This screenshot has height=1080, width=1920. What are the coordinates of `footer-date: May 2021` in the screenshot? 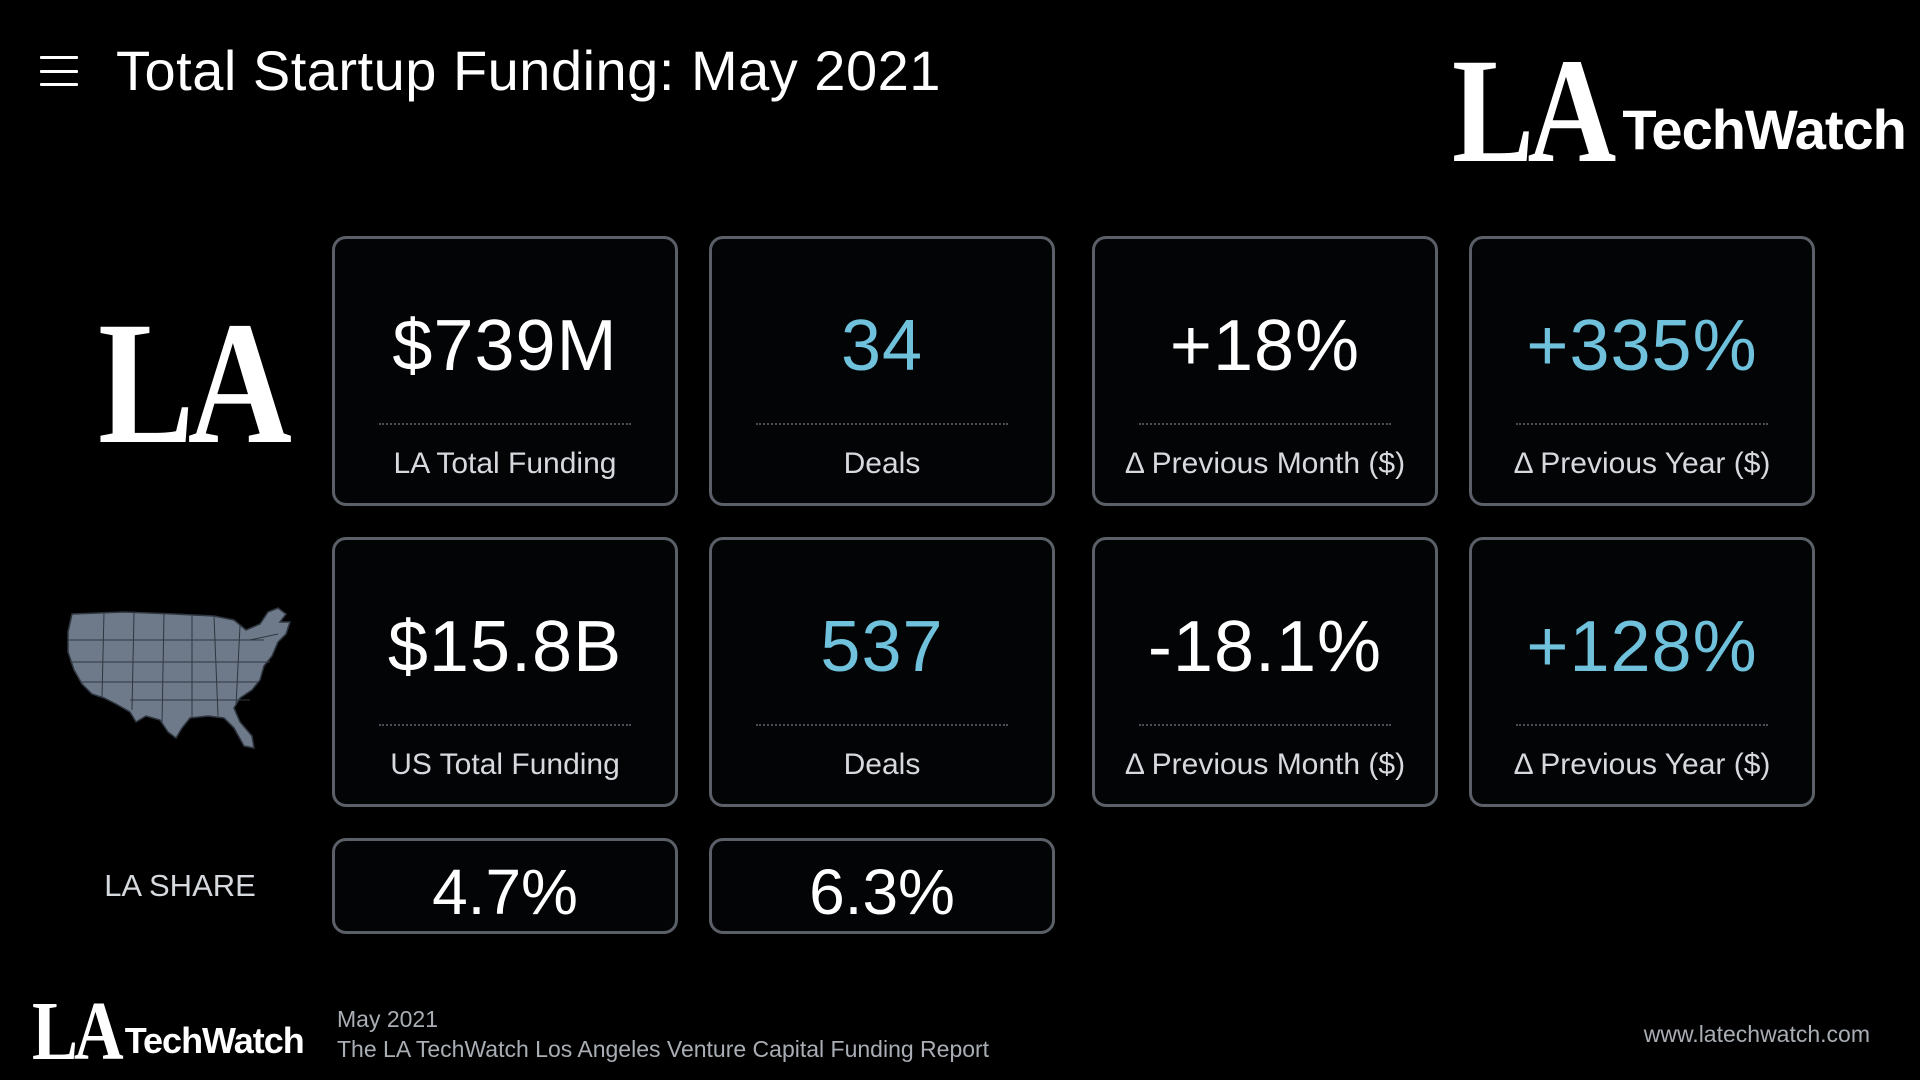 It's located at (388, 1019).